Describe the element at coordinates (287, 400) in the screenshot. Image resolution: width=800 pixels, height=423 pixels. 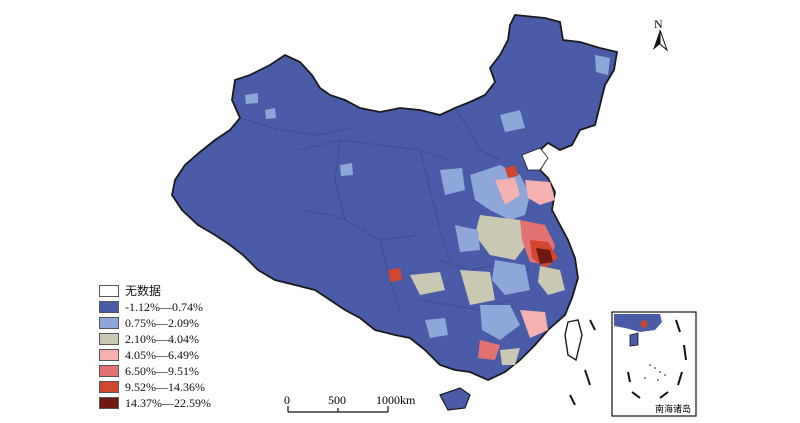
I see `scale-label-0: 0` at that location.